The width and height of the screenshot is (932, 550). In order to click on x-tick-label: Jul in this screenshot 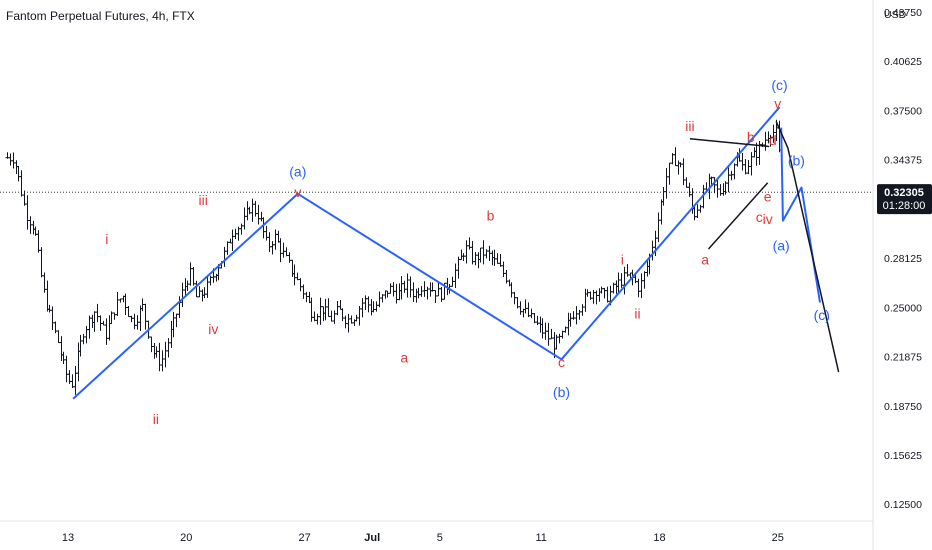, I will do `click(372, 538)`.